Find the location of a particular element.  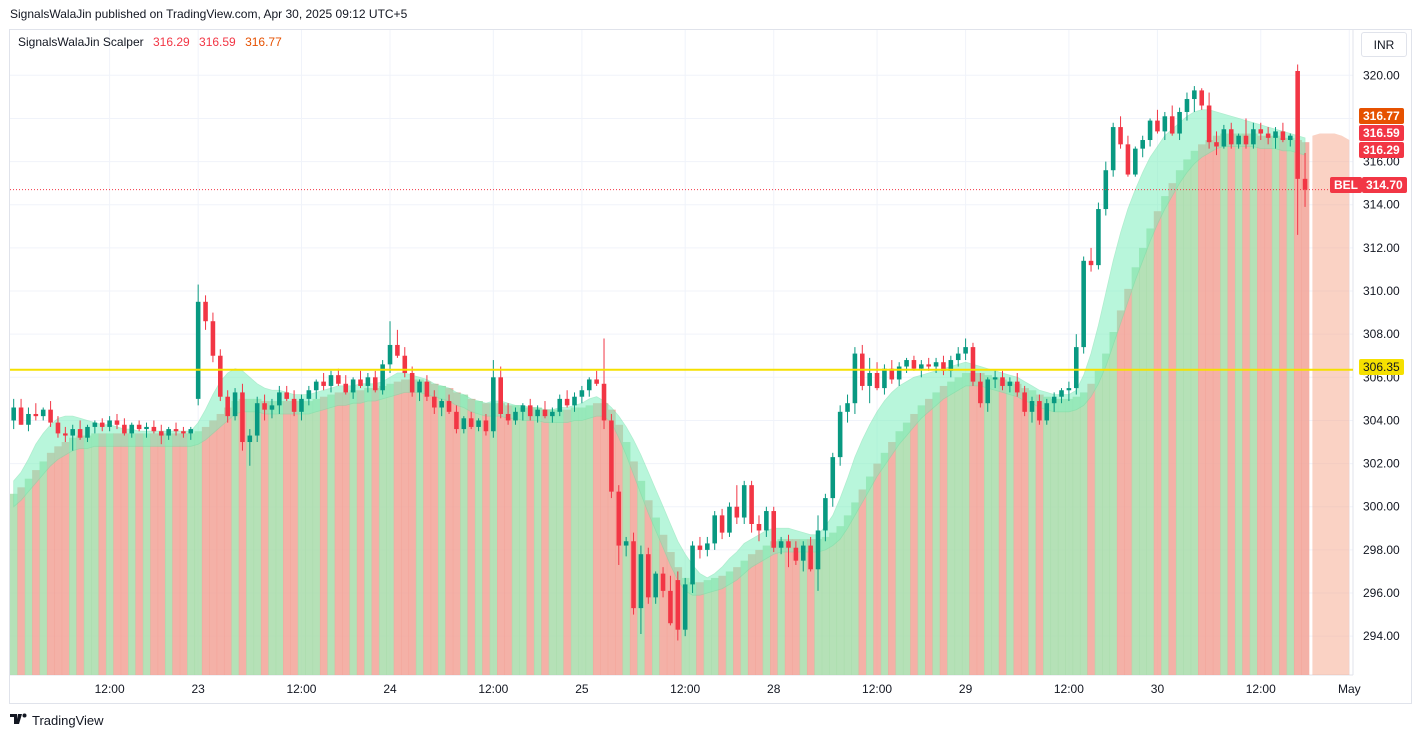

hline-badge: 306.35 is located at coordinates (1381, 367).